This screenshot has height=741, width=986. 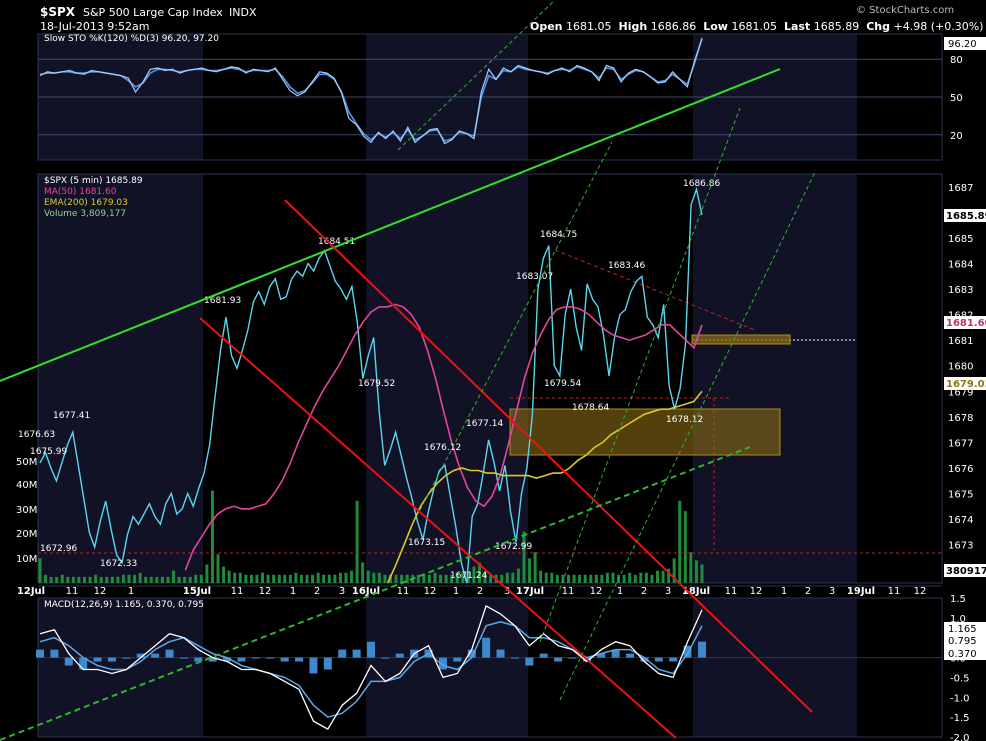 What do you see at coordinates (960, 264) in the screenshot?
I see `price-tick-label: 1684` at bounding box center [960, 264].